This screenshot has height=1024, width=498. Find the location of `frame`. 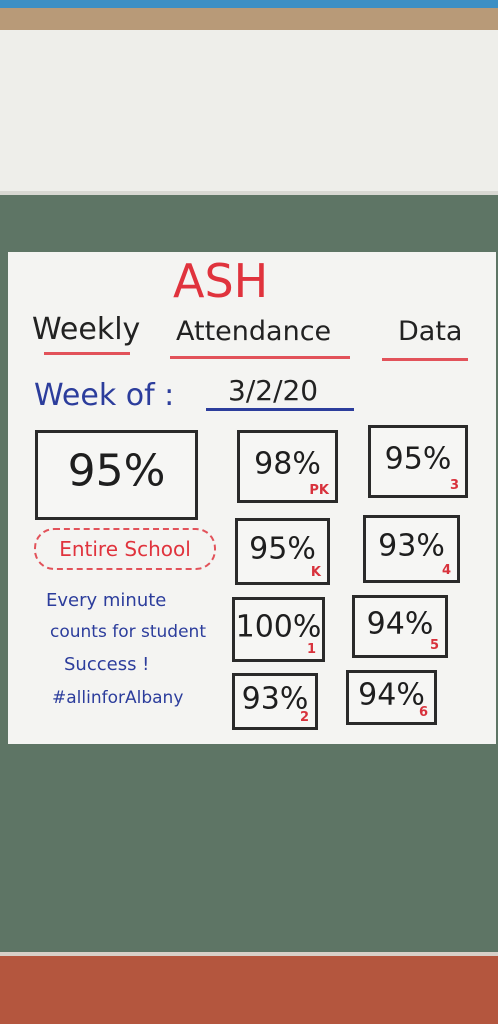

frame is located at coordinates (249, 21).